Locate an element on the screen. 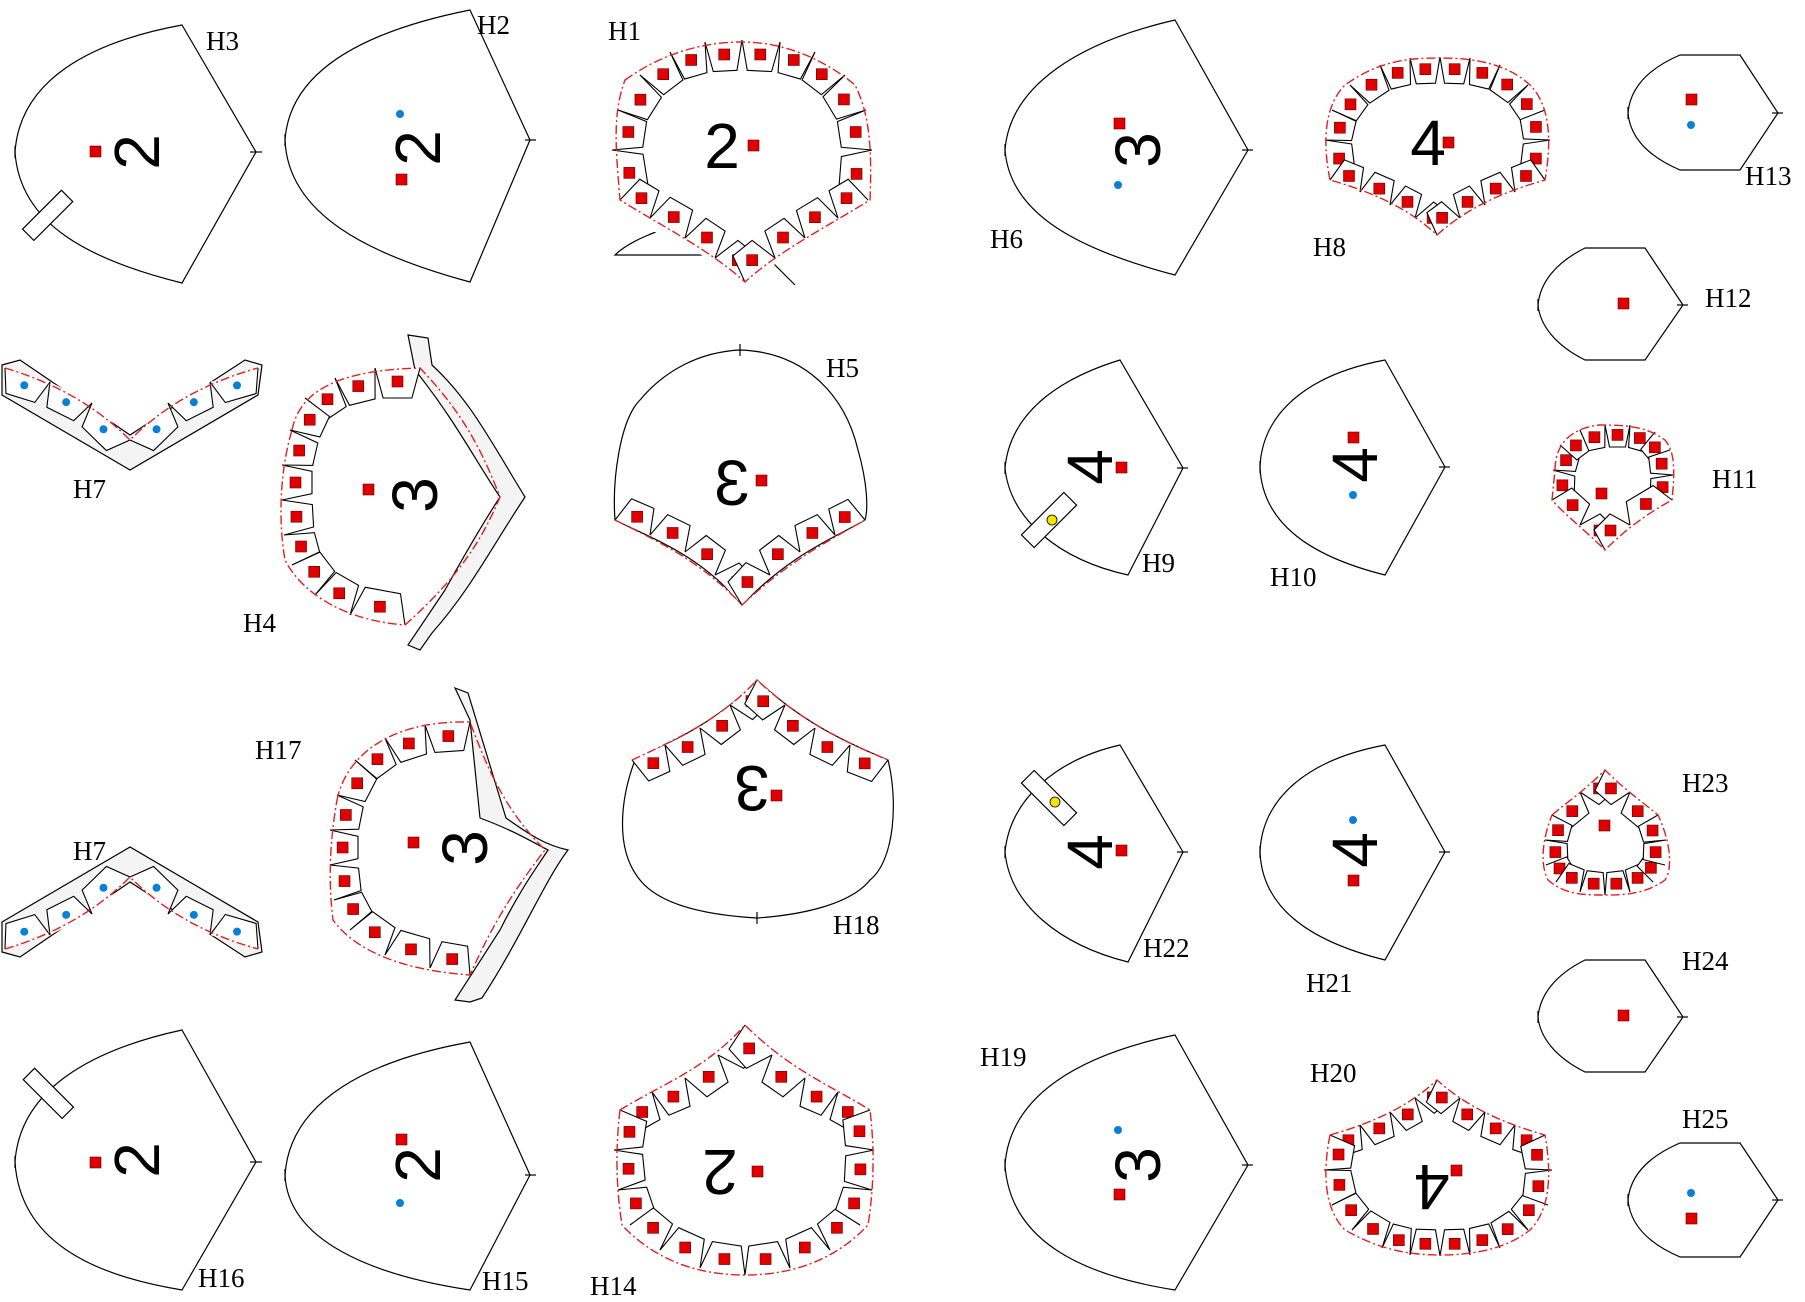  piece-h14: 2 H14 is located at coordinates (732, 1162).